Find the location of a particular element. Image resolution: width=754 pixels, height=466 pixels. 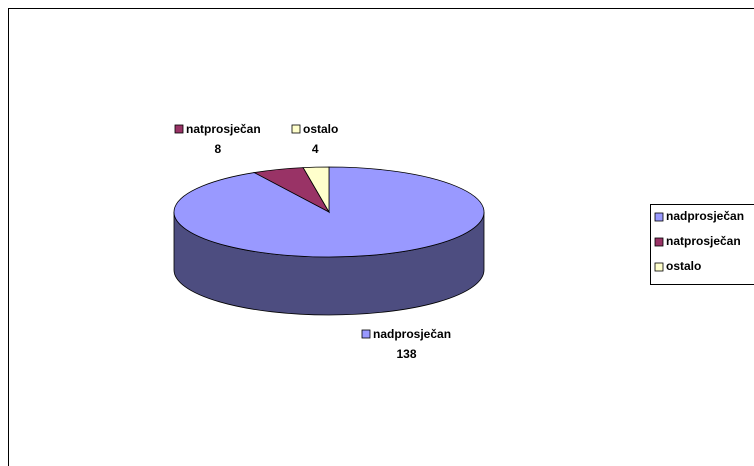

data-label-category: ostalo is located at coordinates (320, 129).